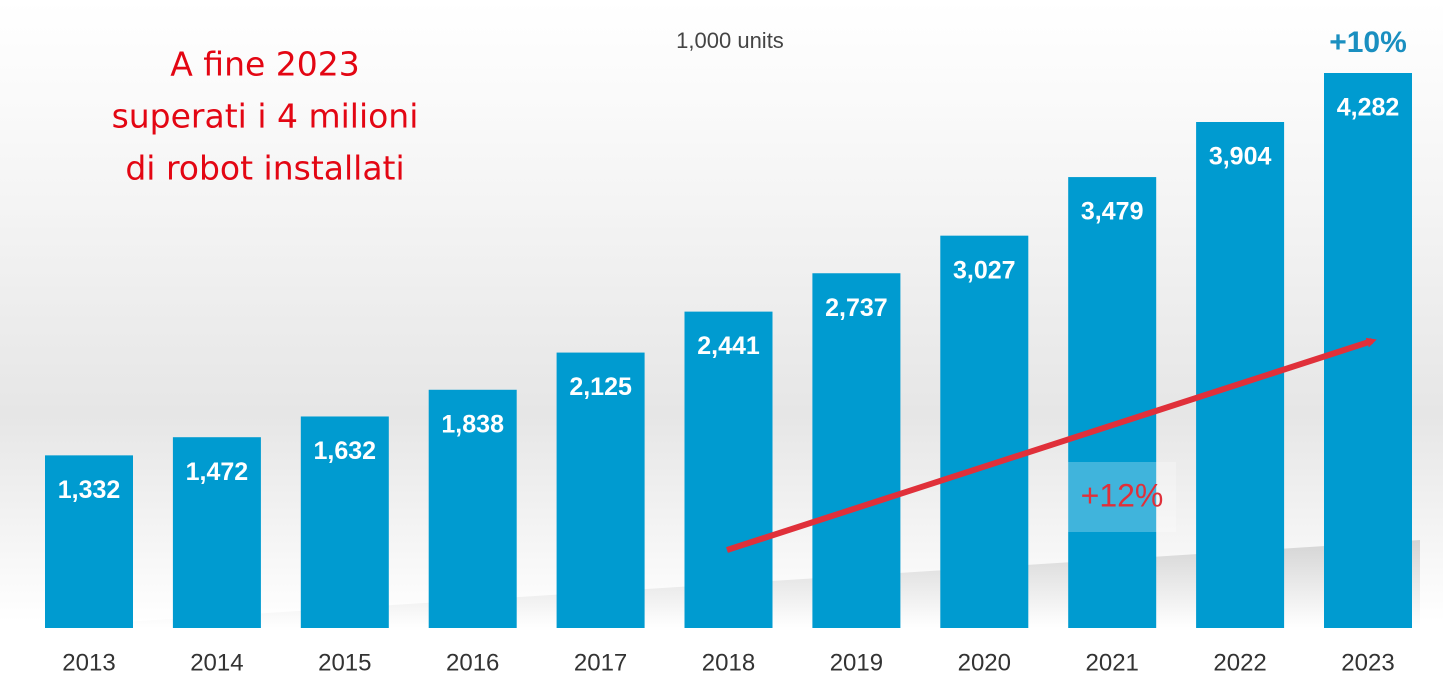 The width and height of the screenshot is (1443, 691). What do you see at coordinates (856, 308) in the screenshot?
I see `value-label: 2,737` at bounding box center [856, 308].